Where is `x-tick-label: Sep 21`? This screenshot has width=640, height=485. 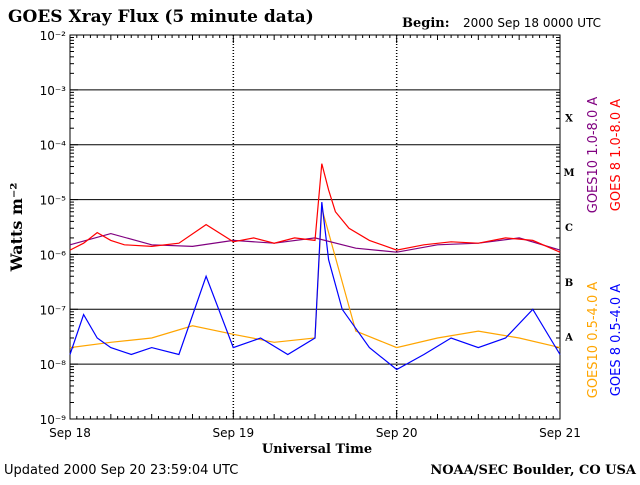
x-tick-label: Sep 21 is located at coordinates (560, 433).